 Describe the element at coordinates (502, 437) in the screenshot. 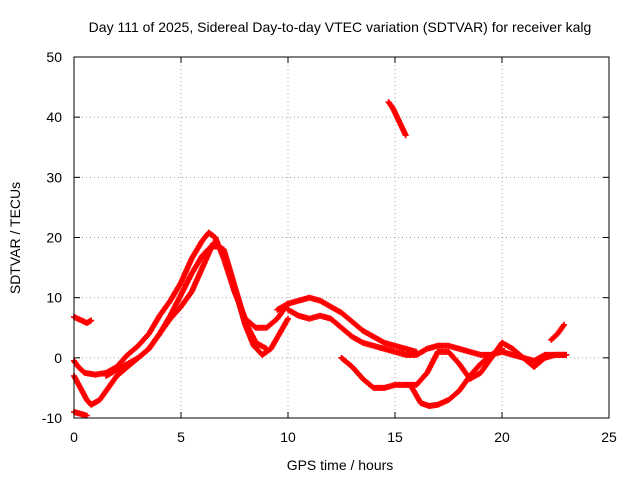

I see `x-tick-label: 20` at that location.